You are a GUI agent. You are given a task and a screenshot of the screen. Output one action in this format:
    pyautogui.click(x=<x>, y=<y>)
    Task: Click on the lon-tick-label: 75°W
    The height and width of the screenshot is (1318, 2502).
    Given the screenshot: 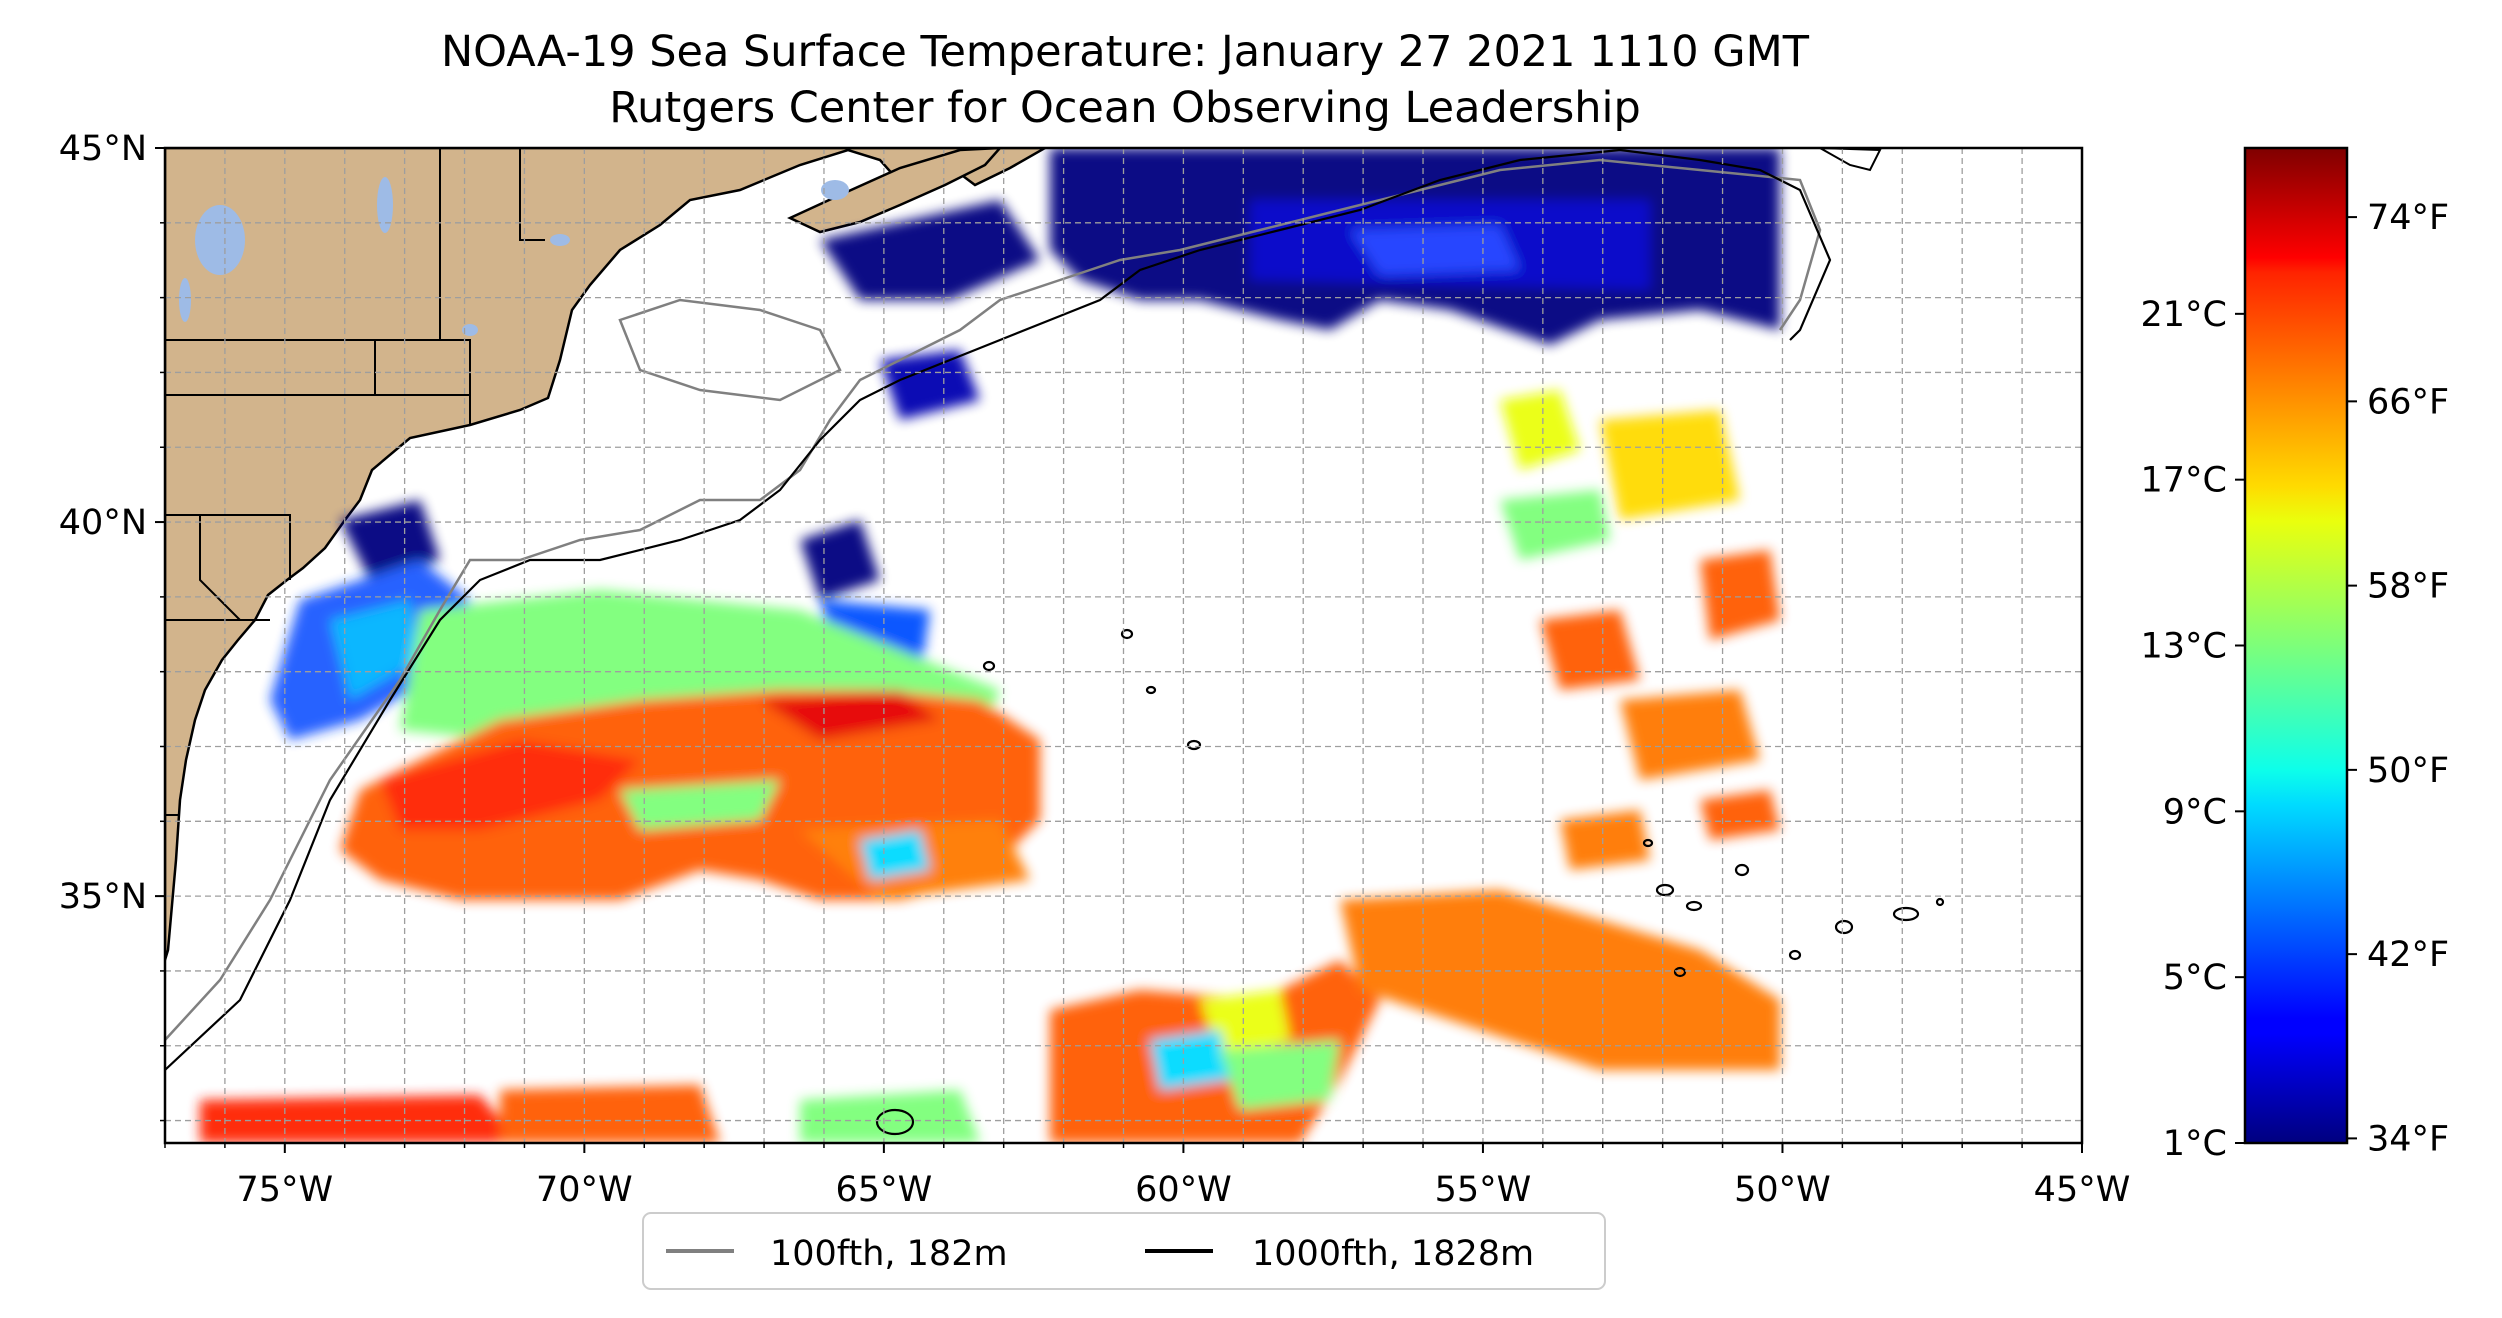 What is the action you would take?
    pyautogui.click(x=284, y=1190)
    